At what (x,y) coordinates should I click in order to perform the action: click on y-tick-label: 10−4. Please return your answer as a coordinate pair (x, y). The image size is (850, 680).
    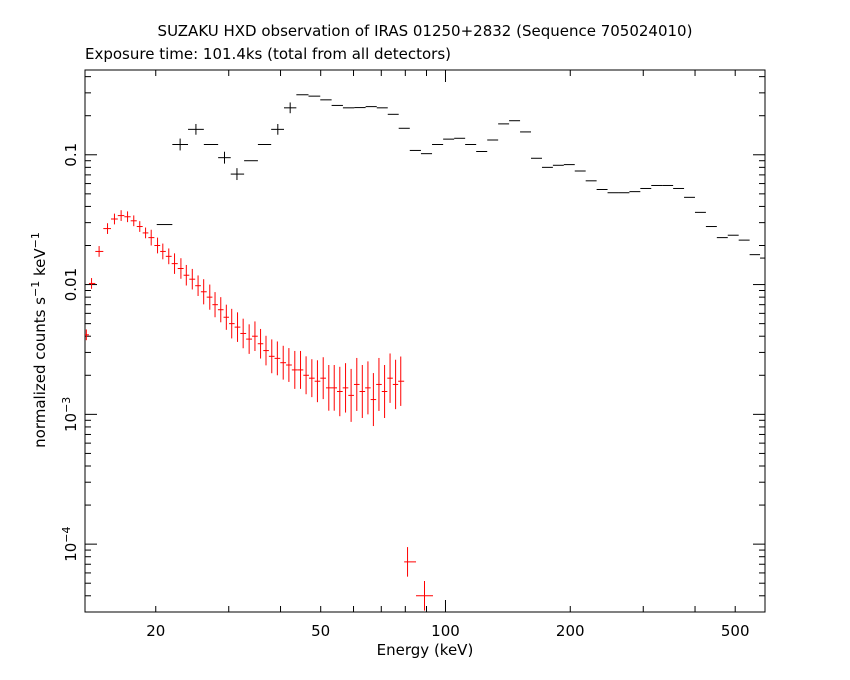
    Looking at the image, I should click on (70, 543).